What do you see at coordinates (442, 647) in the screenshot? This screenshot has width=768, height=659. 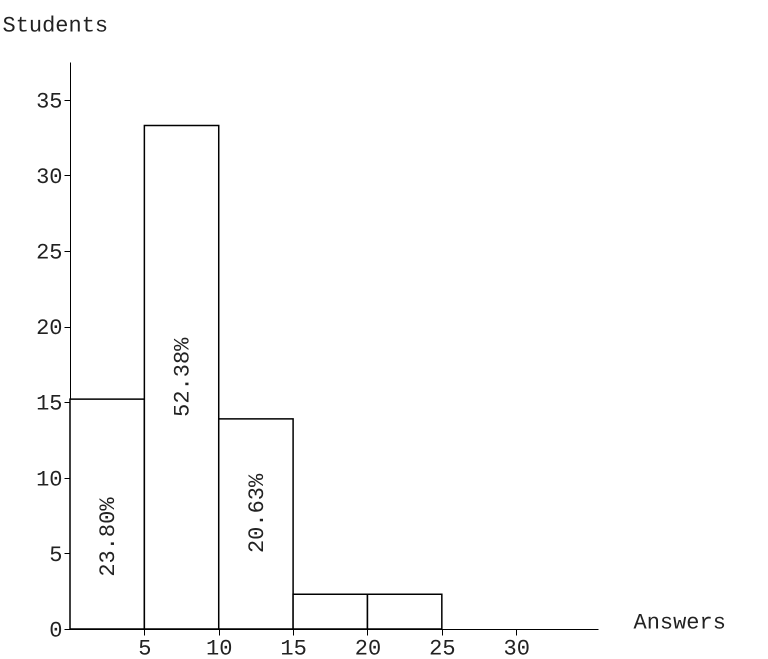 I see `x-tick-label: 25` at bounding box center [442, 647].